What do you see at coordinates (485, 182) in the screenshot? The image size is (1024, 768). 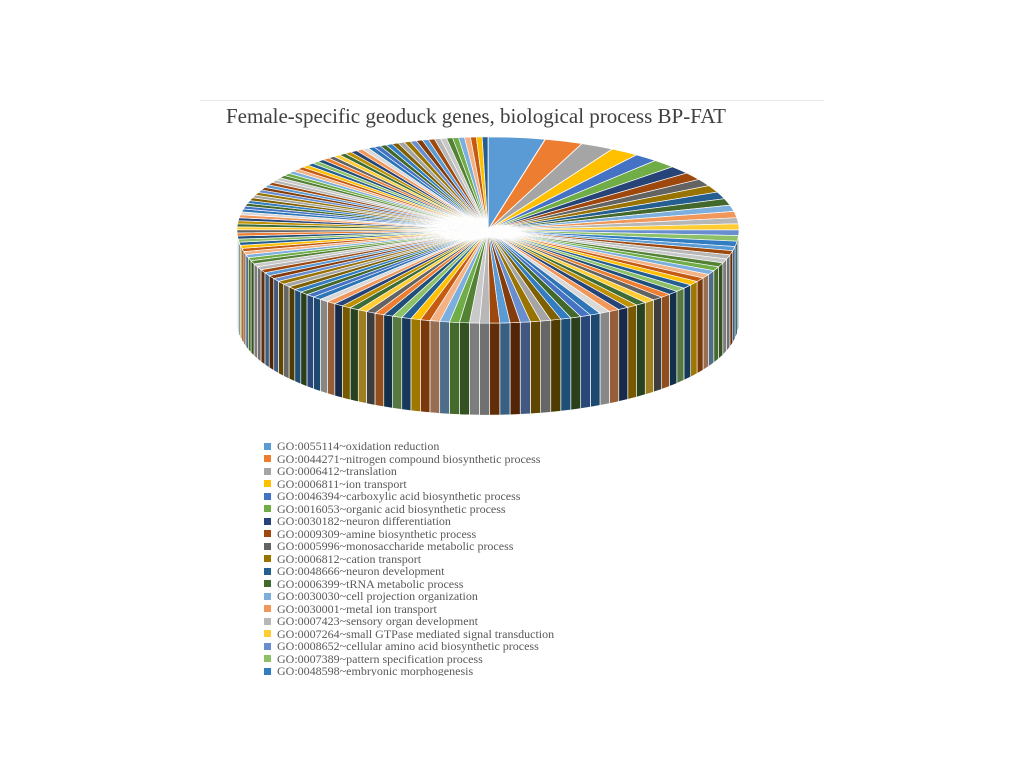 I see `pie-slice-other` at bounding box center [485, 182].